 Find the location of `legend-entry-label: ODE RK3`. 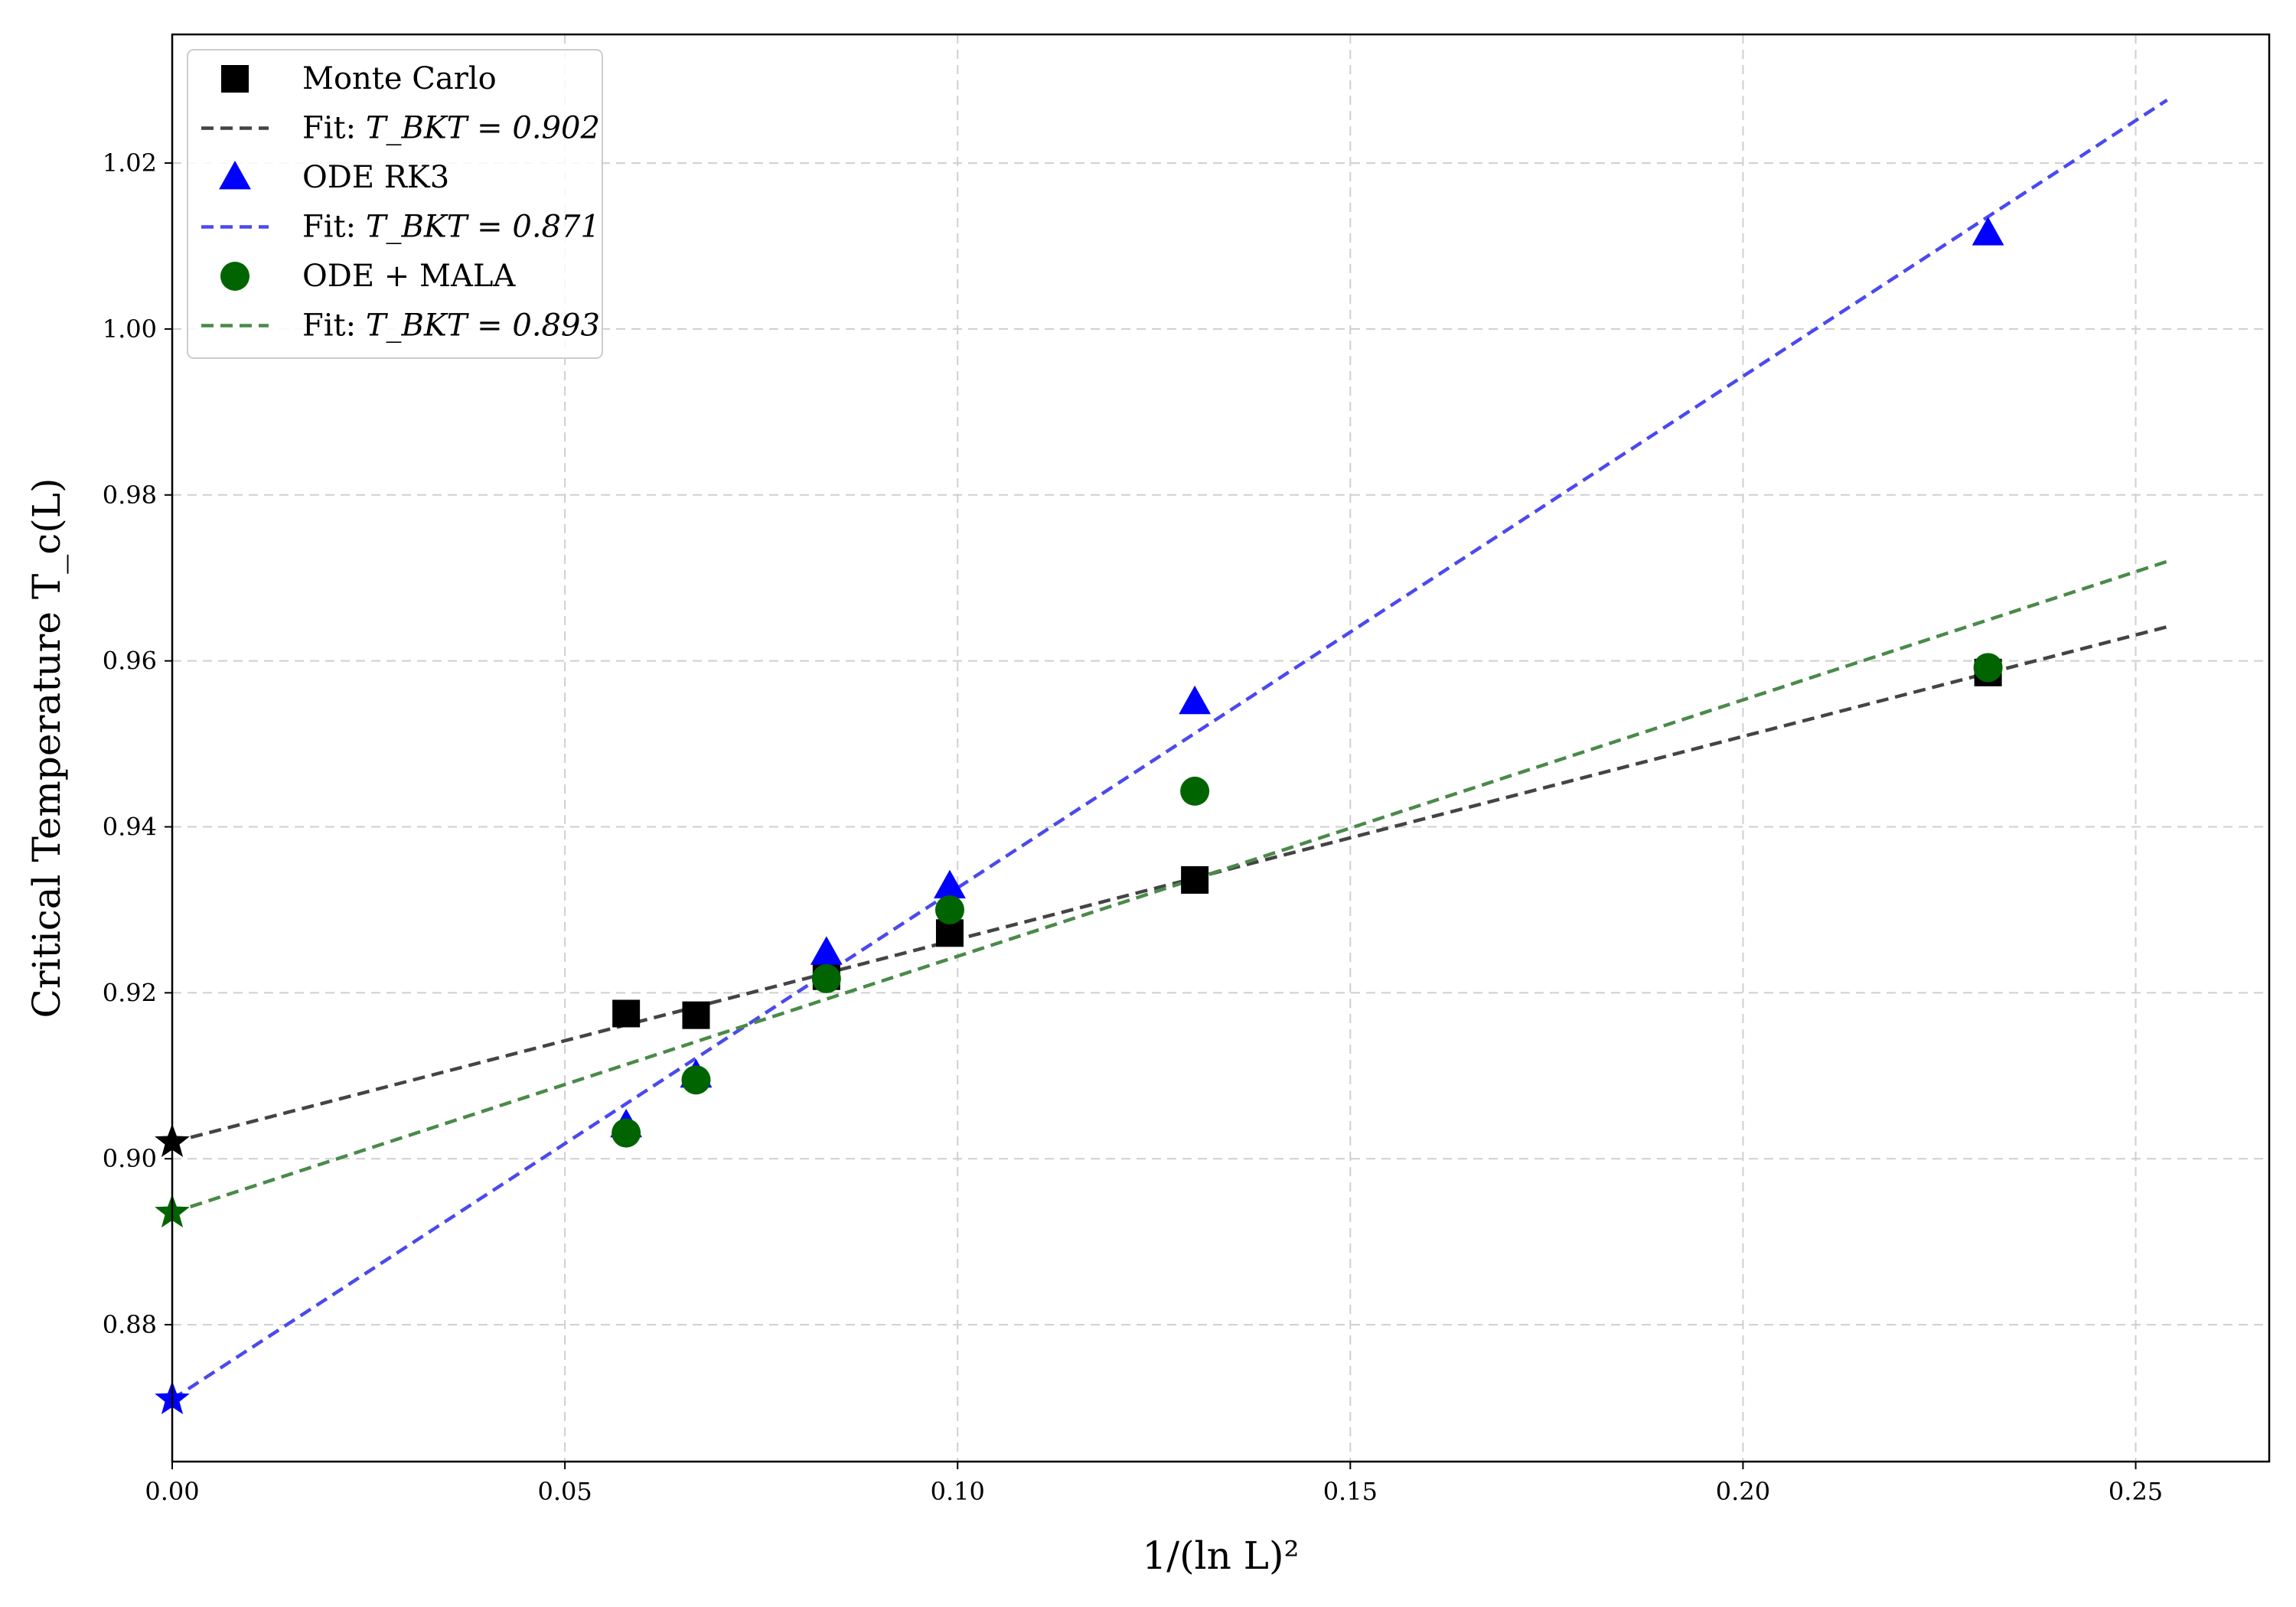

legend-entry-label: ODE RK3 is located at coordinates (375, 177).